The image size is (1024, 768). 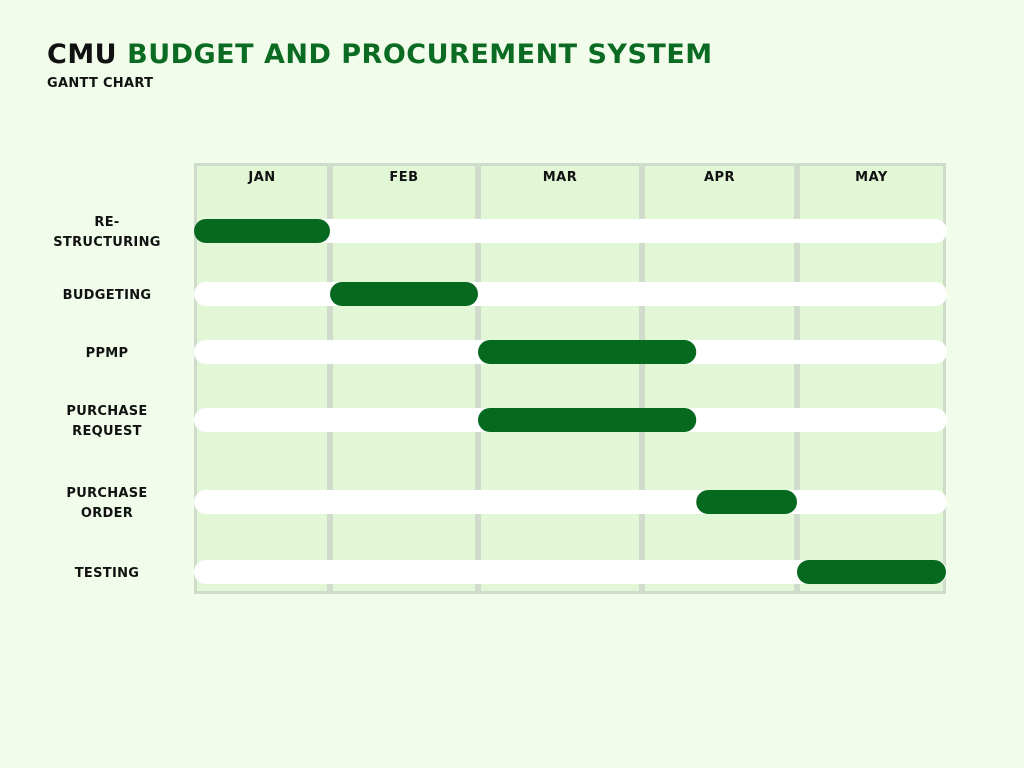 What do you see at coordinates (560, 177) in the screenshot?
I see `month-label: MAR` at bounding box center [560, 177].